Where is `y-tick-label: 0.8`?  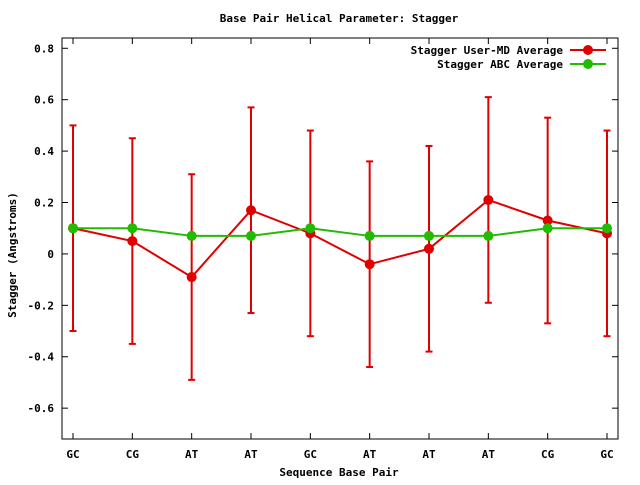 y-tick-label: 0.8 is located at coordinates (44, 48).